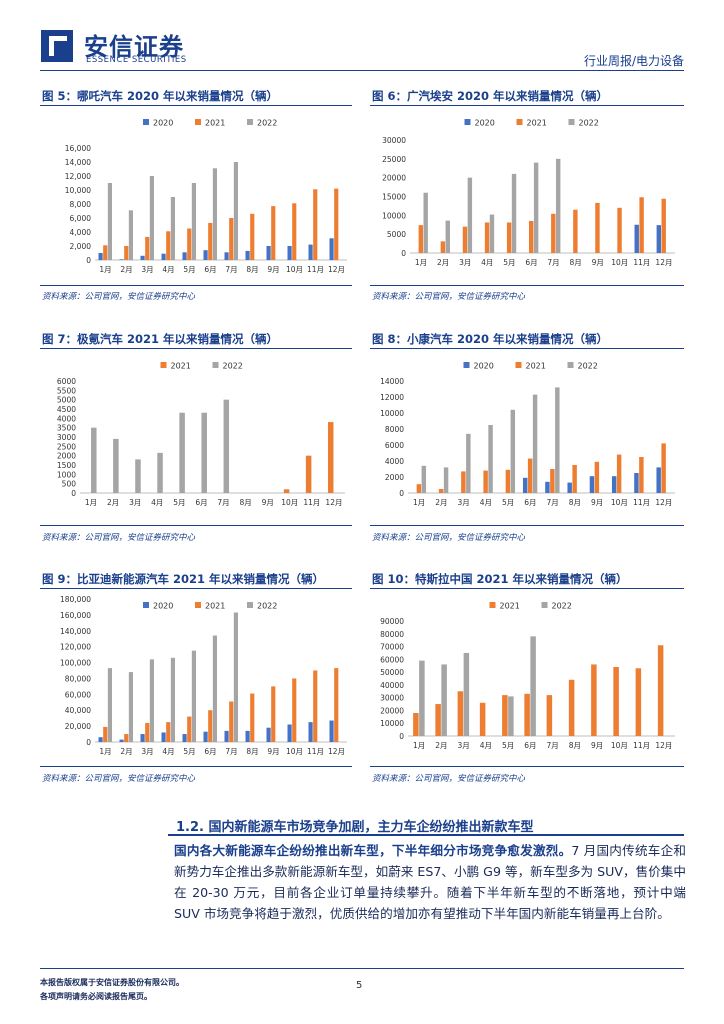 This screenshot has height=1024, width=724. I want to click on figure-title: 图 7：极氪汽车 2021 年以来销量情况（辆）, so click(160, 339).